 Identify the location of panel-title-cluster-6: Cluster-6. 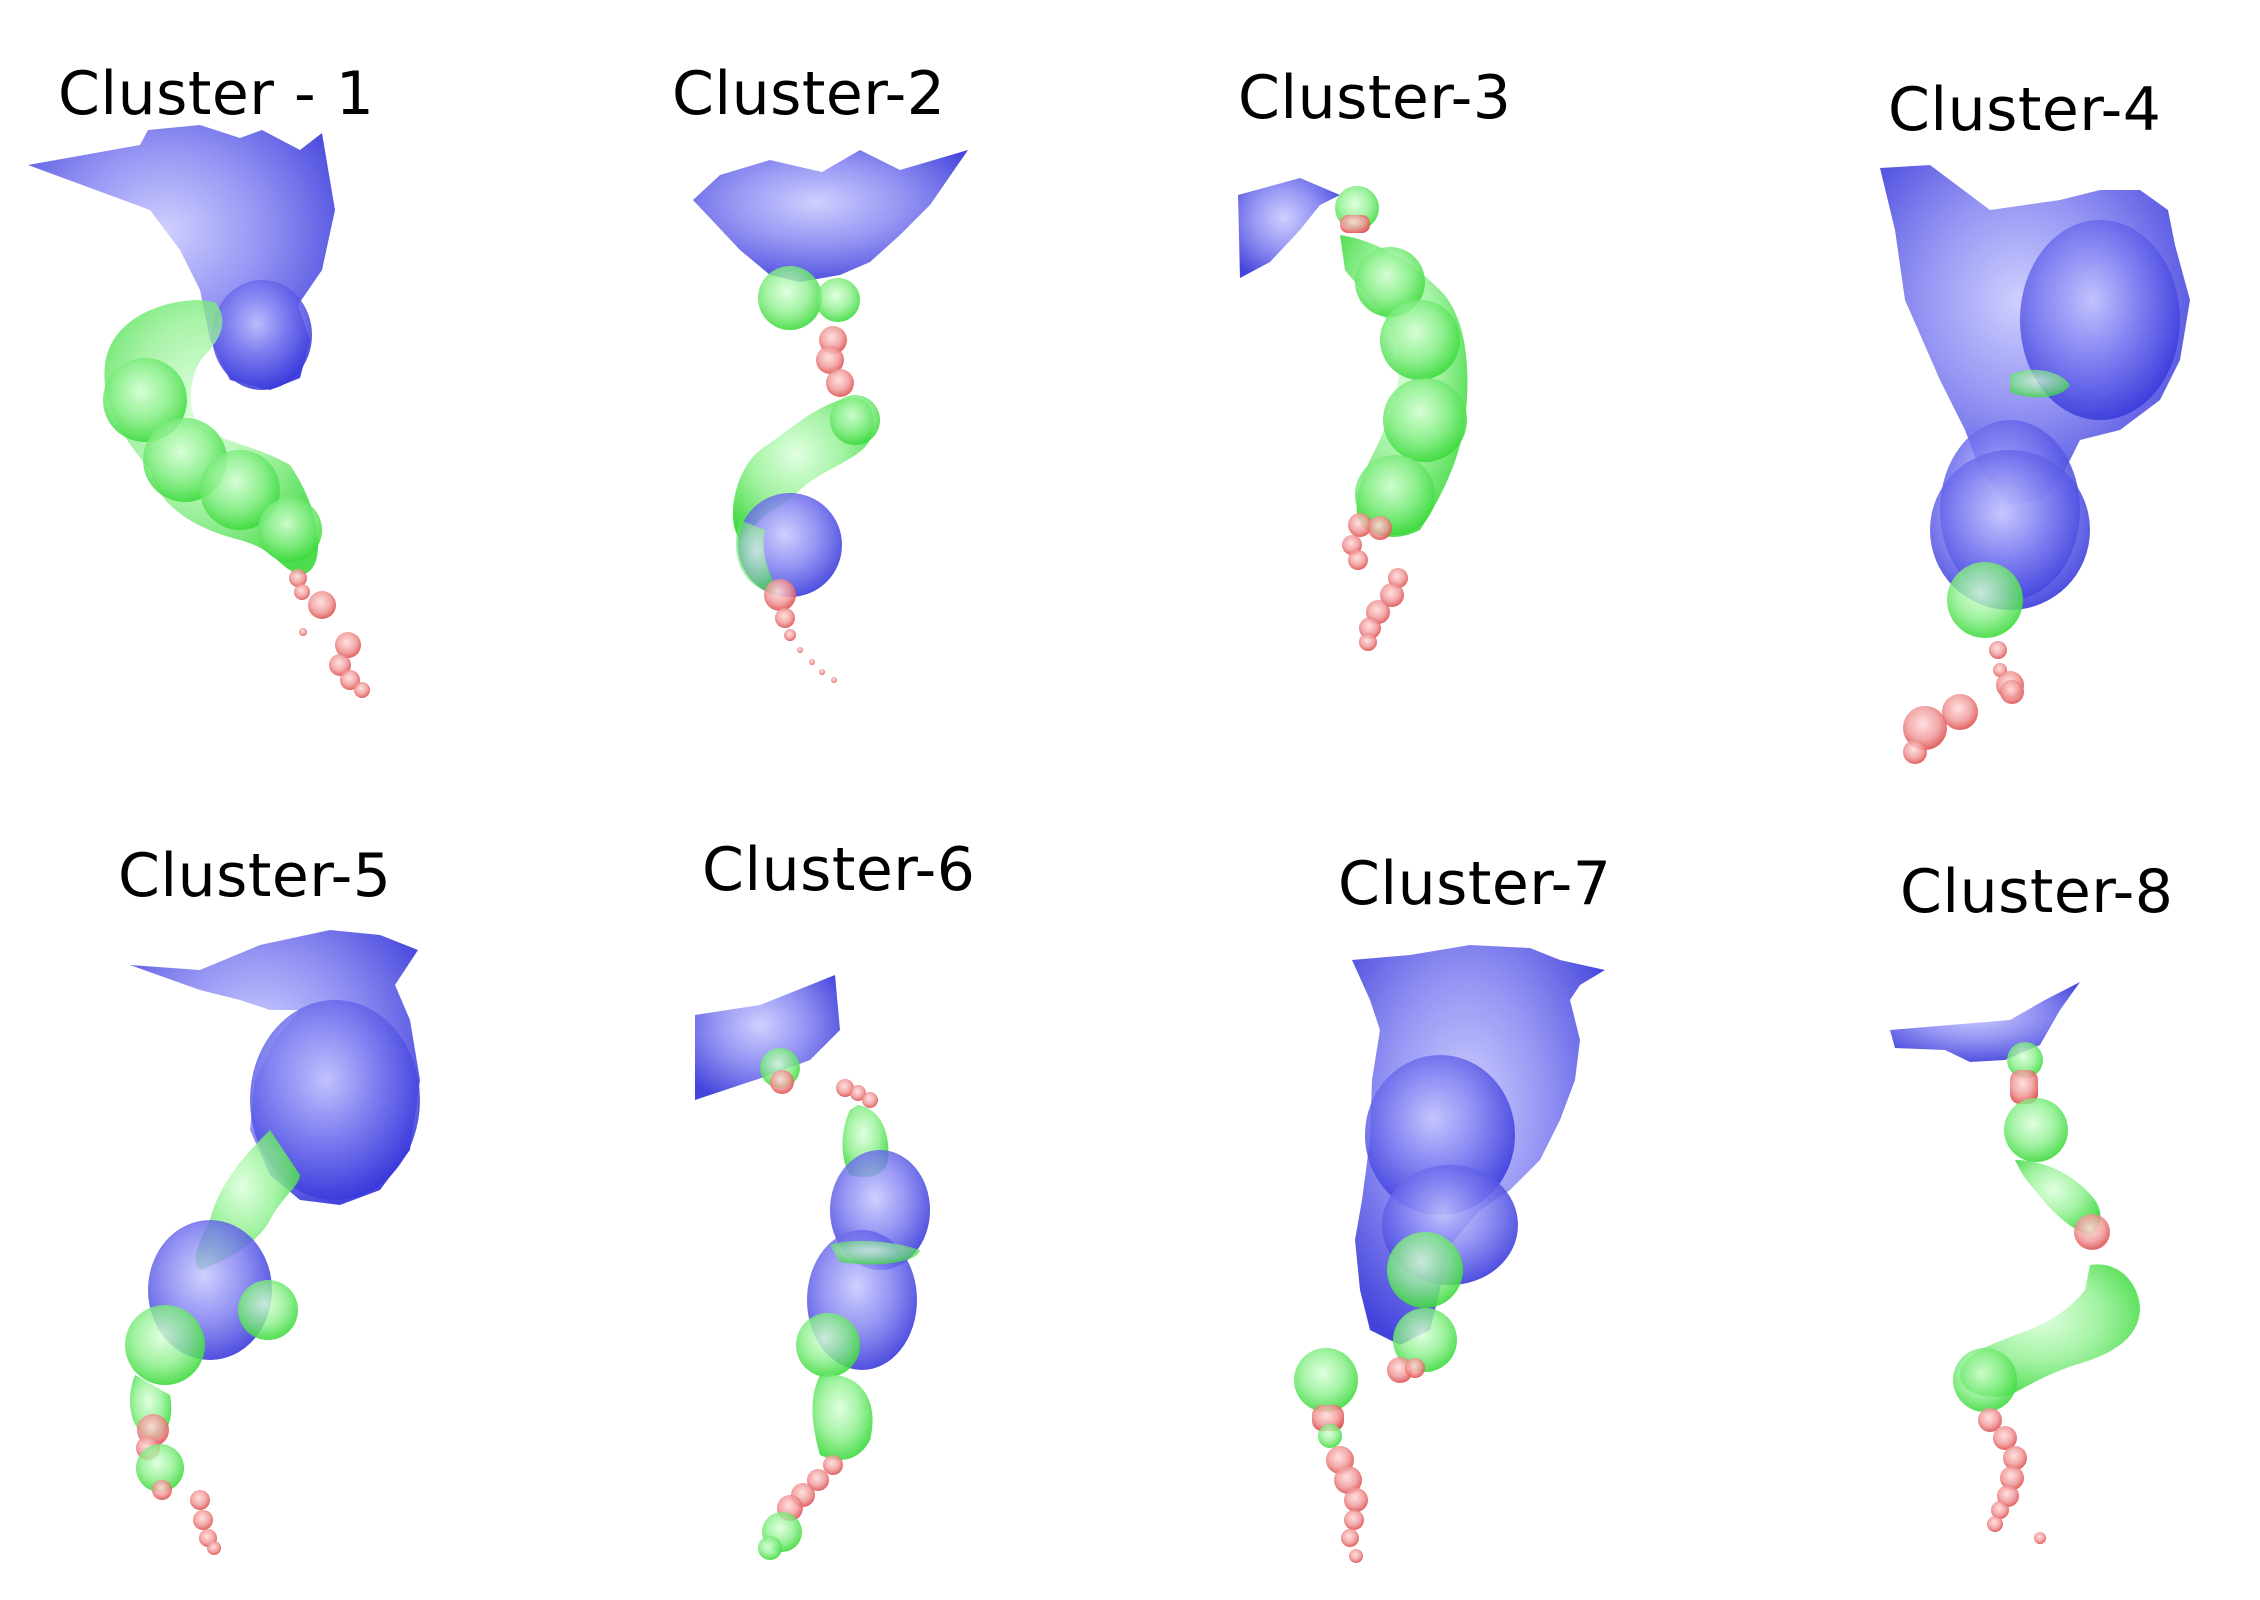
(839, 870).